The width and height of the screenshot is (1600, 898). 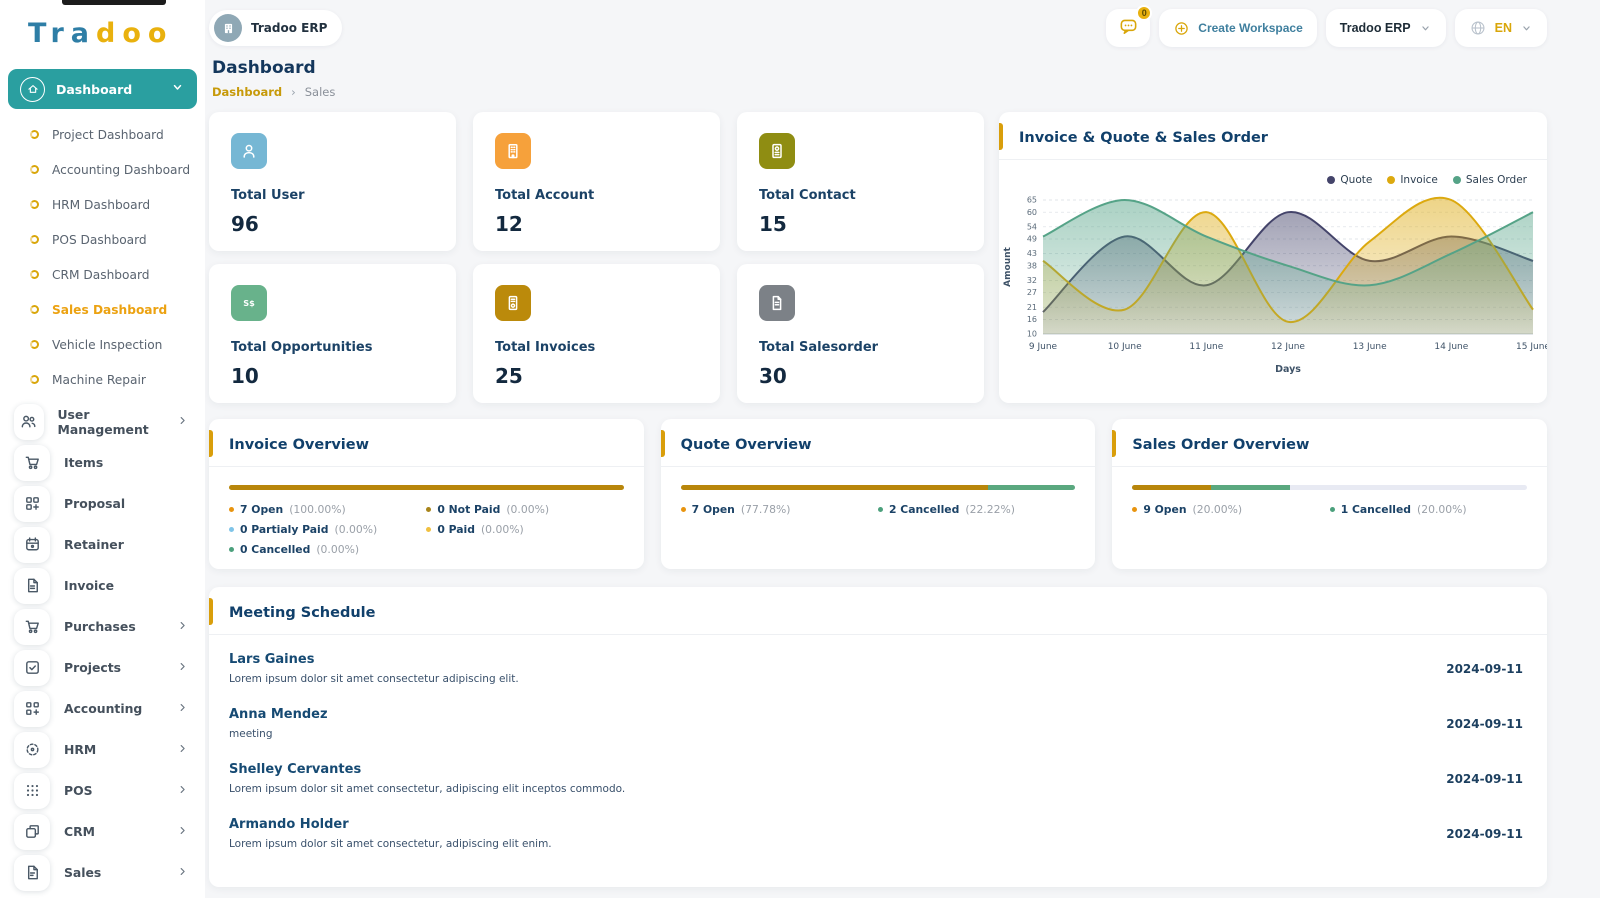 What do you see at coordinates (356, 529) in the screenshot?
I see `overview-stat-pct: (0.00%)` at bounding box center [356, 529].